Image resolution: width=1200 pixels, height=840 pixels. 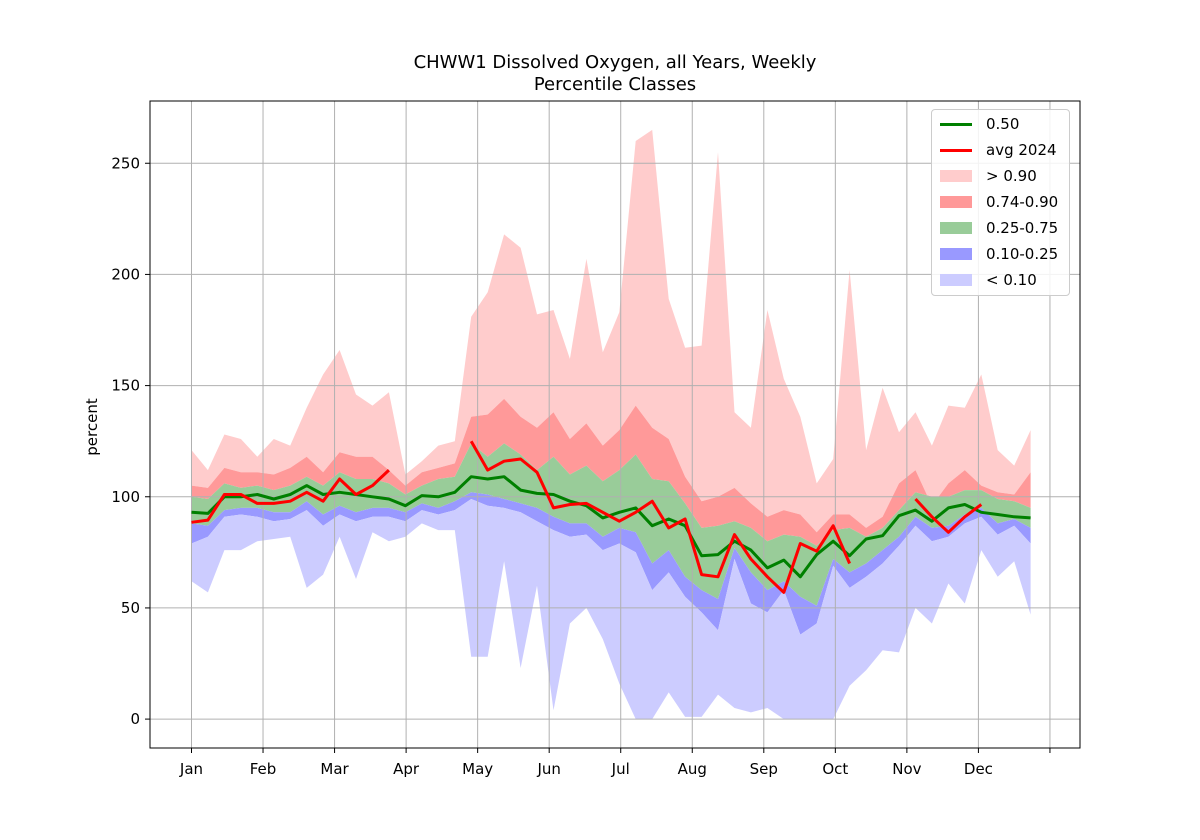 I want to click on legend-line-avg-2024, so click(x=956, y=150).